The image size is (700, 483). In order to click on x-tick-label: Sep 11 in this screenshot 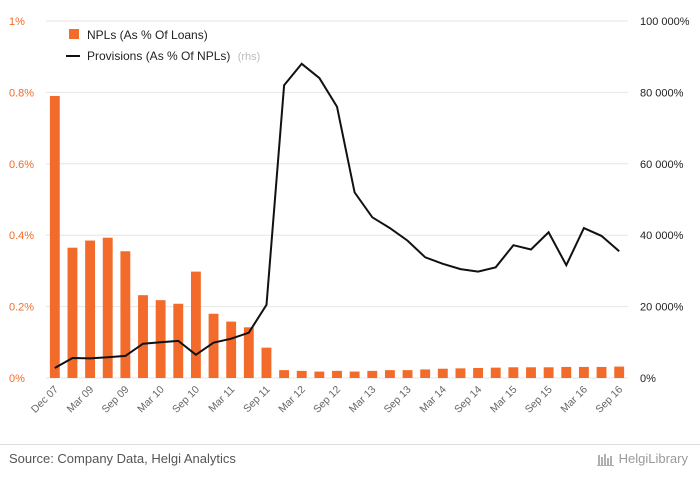, I will do `click(257, 400)`.